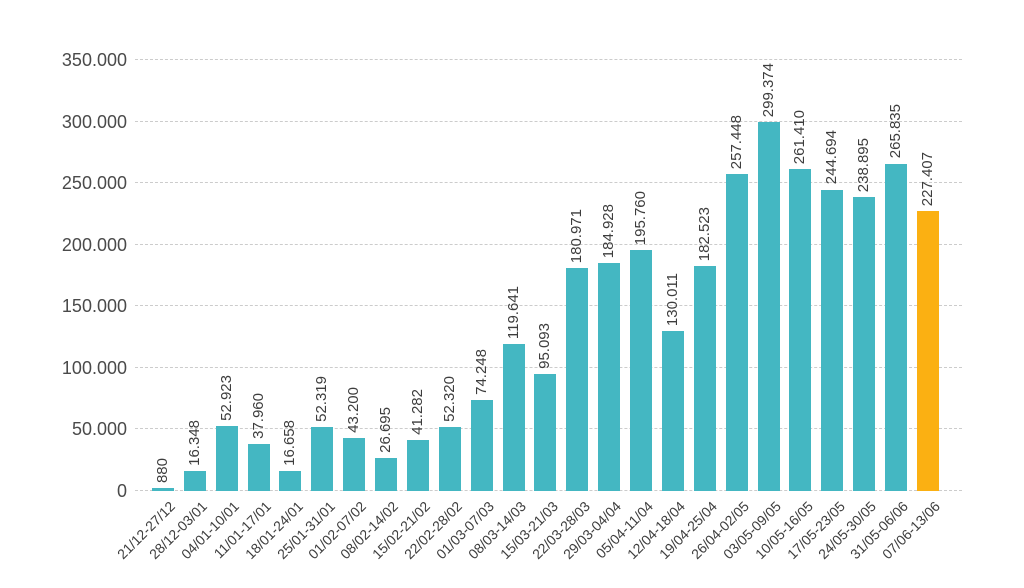 The image size is (1024, 588). Describe the element at coordinates (369, 311) in the screenshot. I see `bar-group: 26.695 08/02-14/02` at that location.